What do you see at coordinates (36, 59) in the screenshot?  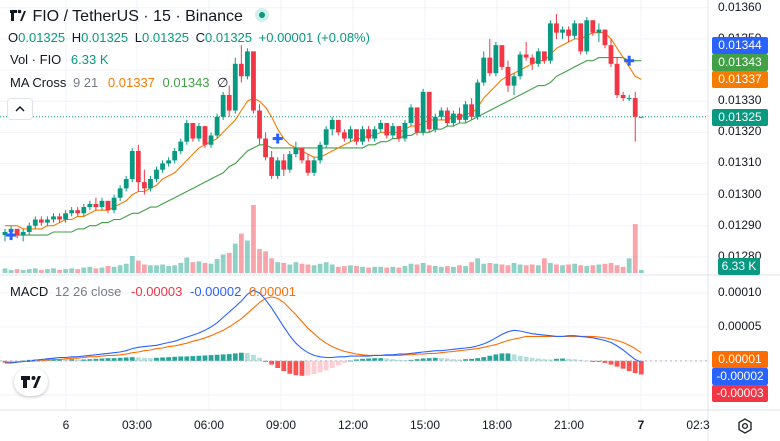 I see `volume-label: Vol · FIO` at bounding box center [36, 59].